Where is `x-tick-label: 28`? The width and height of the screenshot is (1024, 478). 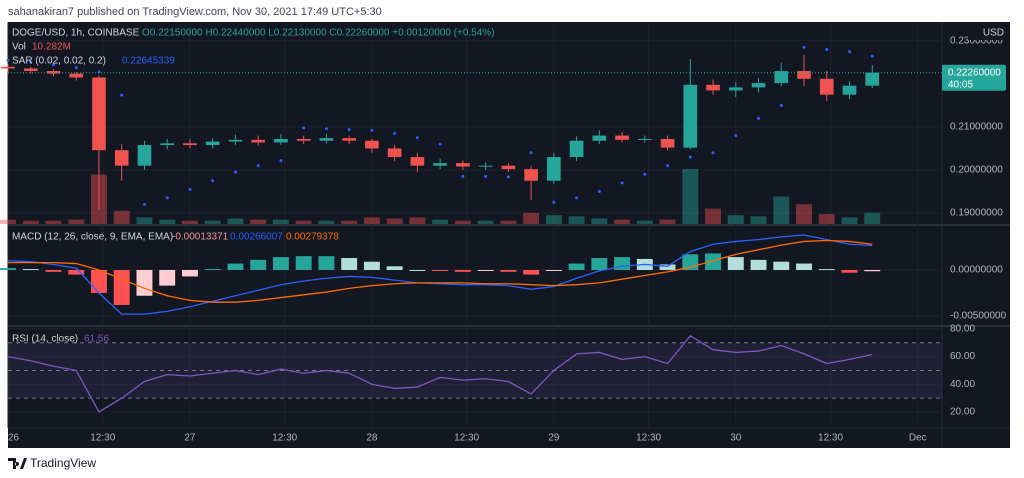 x-tick-label: 28 is located at coordinates (372, 438).